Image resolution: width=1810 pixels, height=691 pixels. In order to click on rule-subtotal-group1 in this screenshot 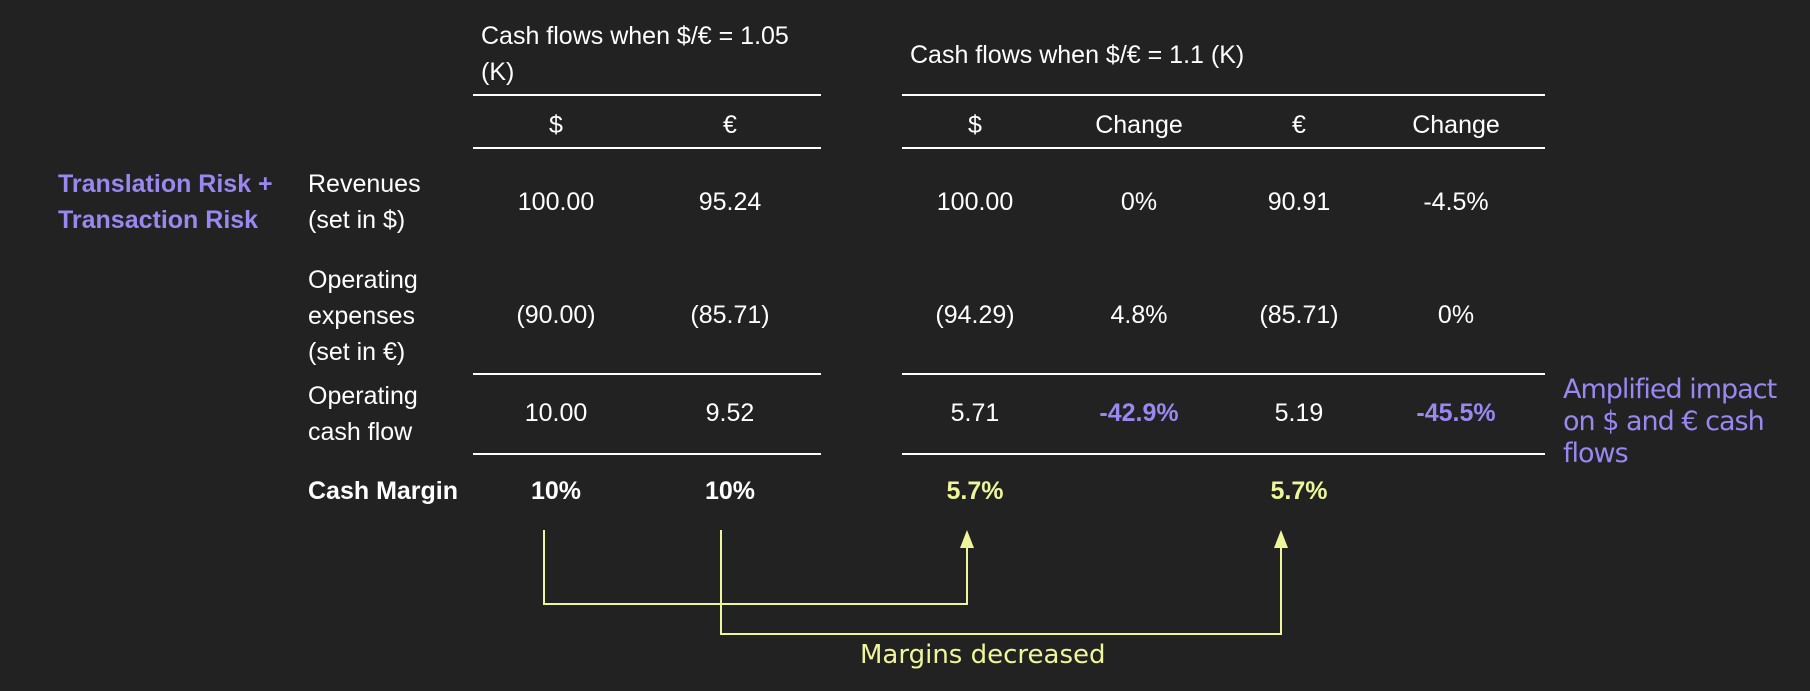, I will do `click(647, 374)`.